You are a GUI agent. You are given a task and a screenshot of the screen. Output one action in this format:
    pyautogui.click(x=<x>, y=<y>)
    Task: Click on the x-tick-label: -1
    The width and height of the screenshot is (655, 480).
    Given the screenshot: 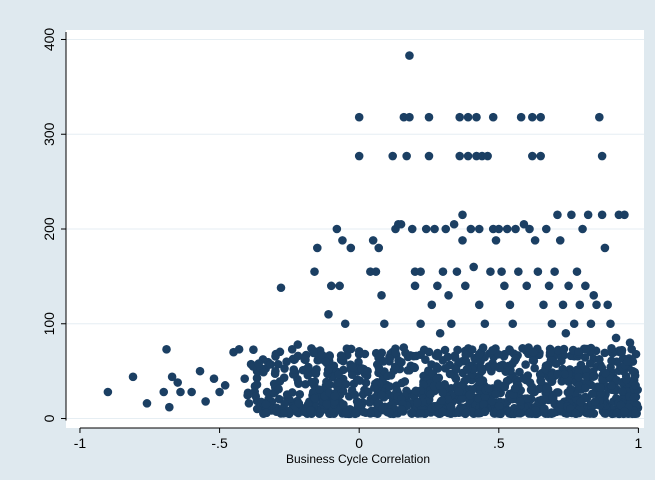 What is the action you would take?
    pyautogui.click(x=80, y=443)
    